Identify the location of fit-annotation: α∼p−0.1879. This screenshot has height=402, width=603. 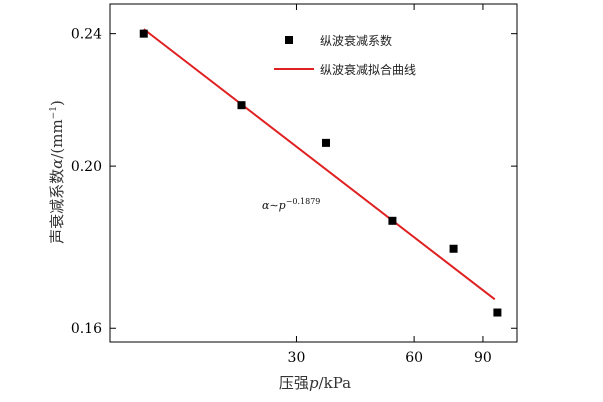
(291, 204).